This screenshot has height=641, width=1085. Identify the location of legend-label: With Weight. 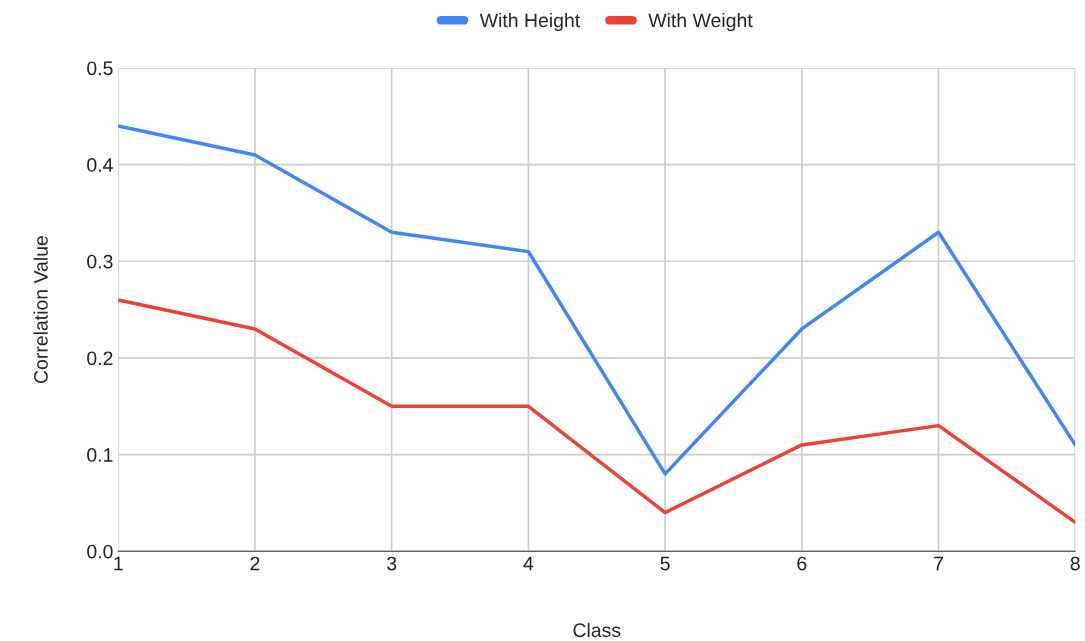
(700, 22).